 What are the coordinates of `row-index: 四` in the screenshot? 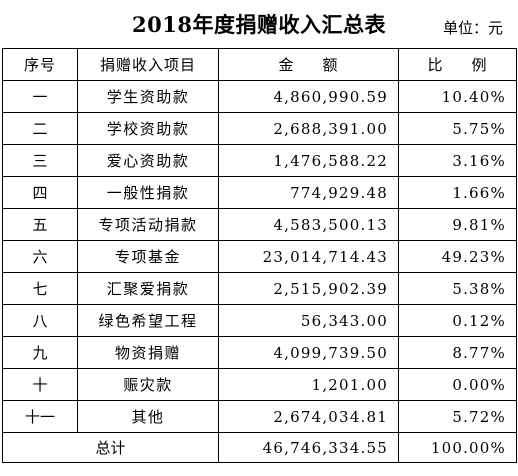 It's located at (40, 192).